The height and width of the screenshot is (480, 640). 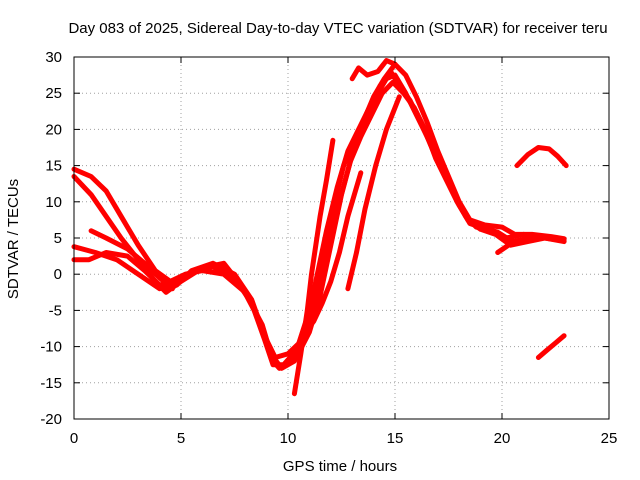 I want to click on y-tick-label: 0, so click(x=58, y=274).